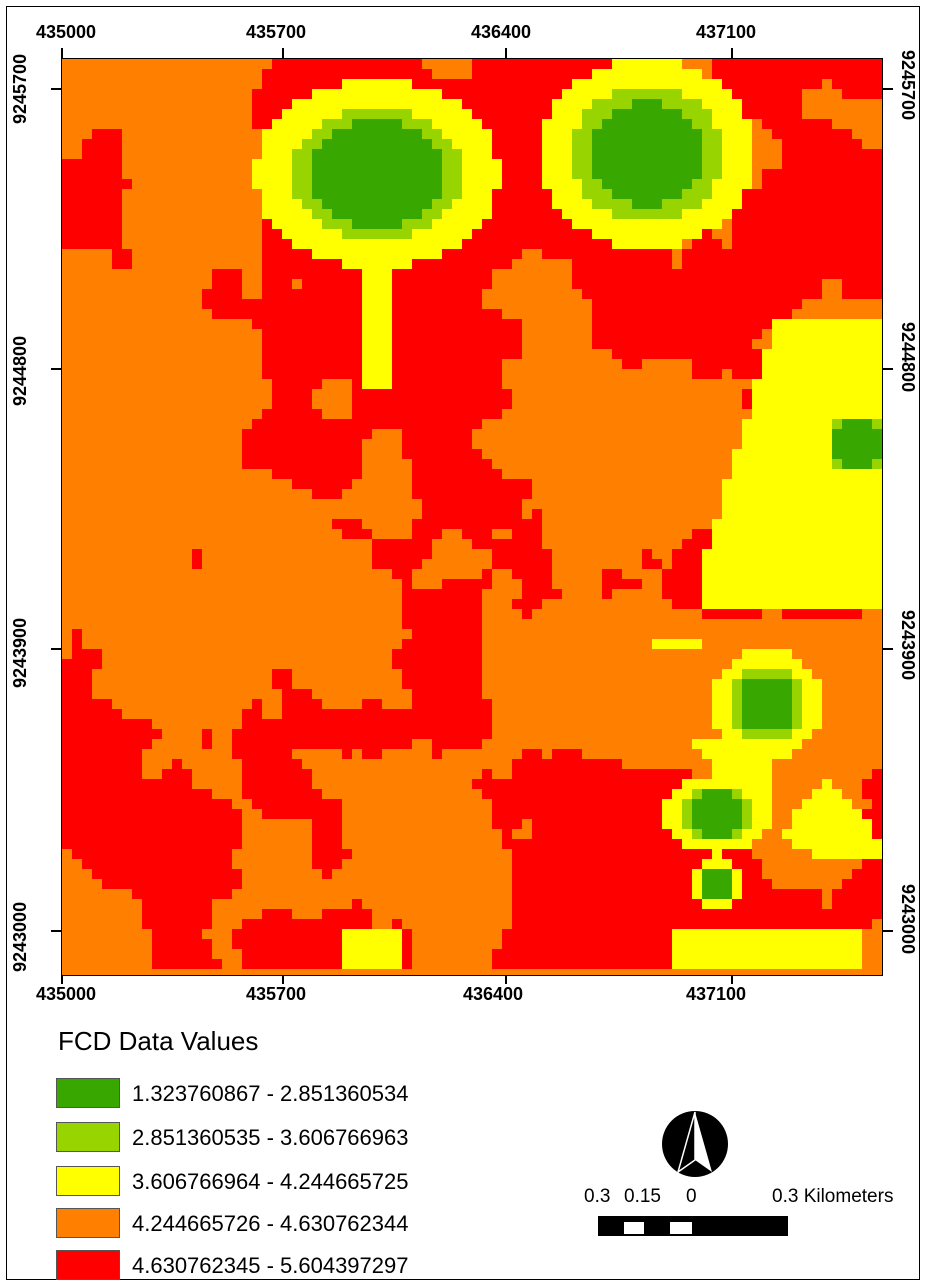 Image resolution: width=926 pixels, height=1286 pixels. What do you see at coordinates (270, 1223) in the screenshot?
I see `legend-label: 4.244665726 - 4.630762344` at bounding box center [270, 1223].